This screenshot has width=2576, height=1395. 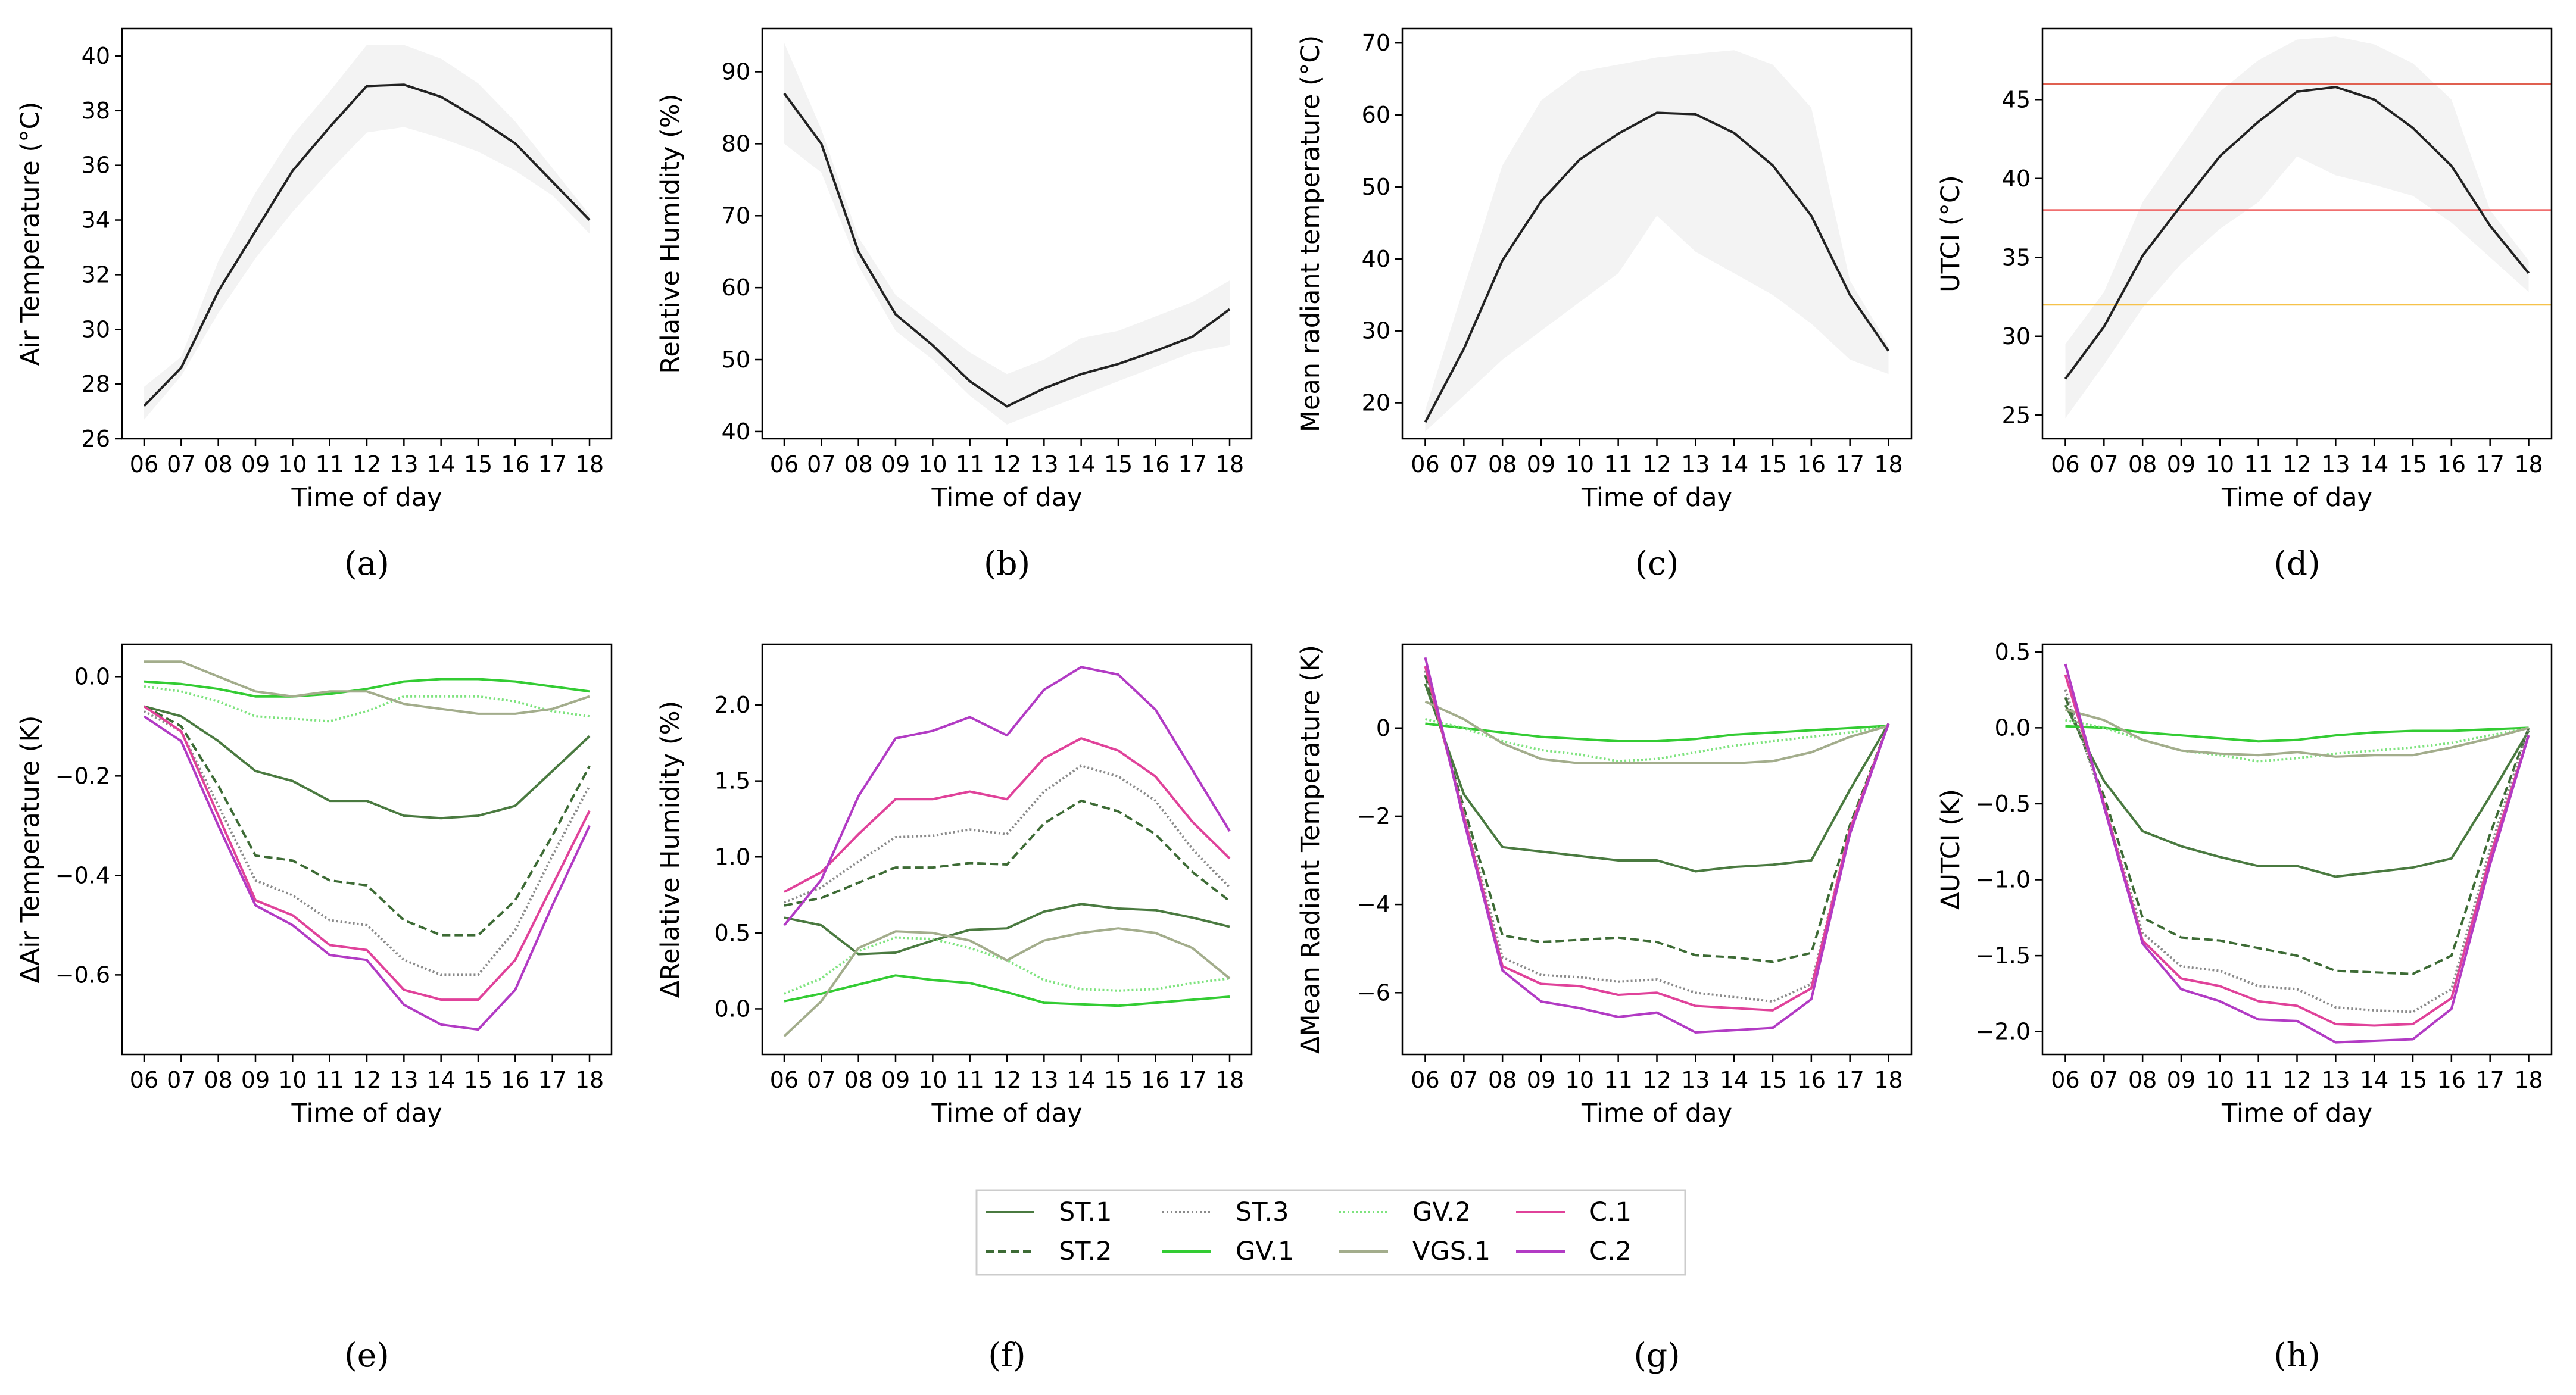 I want to click on panel-g-x-tick-label: 15, so click(x=1773, y=1080).